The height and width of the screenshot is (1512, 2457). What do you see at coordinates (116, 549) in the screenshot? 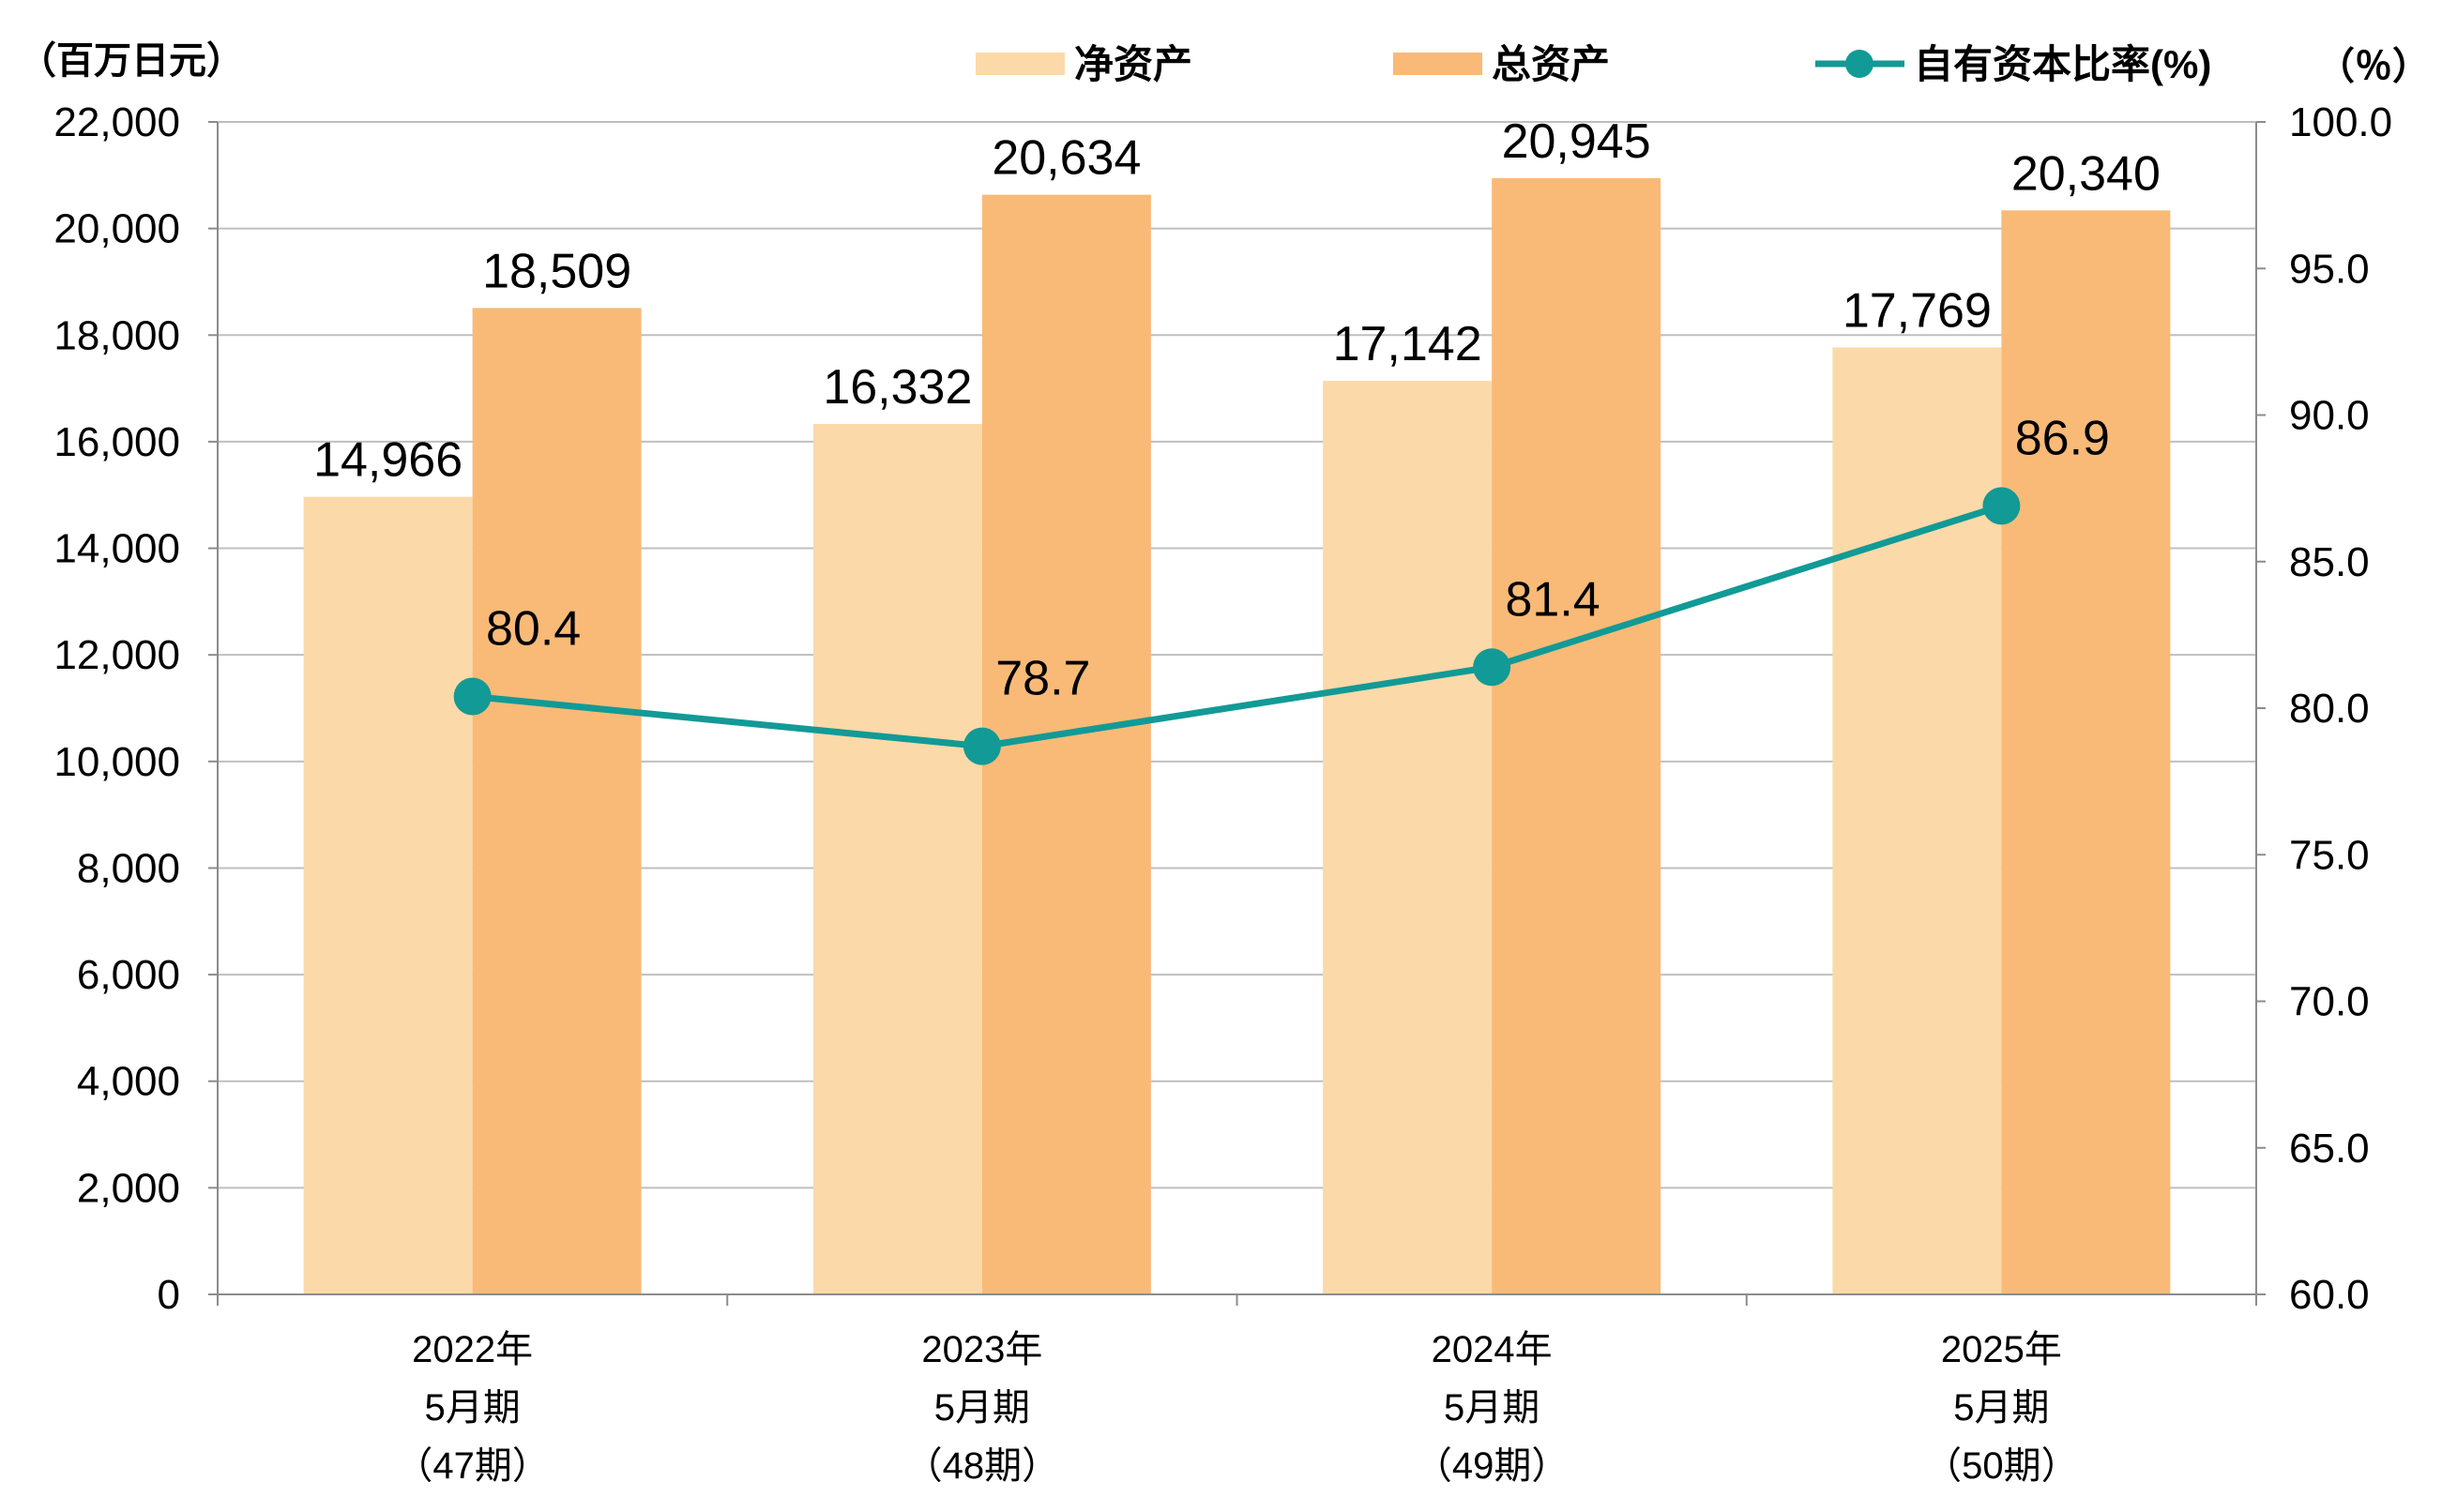
I see `left-tick-label: 14,000` at bounding box center [116, 549].